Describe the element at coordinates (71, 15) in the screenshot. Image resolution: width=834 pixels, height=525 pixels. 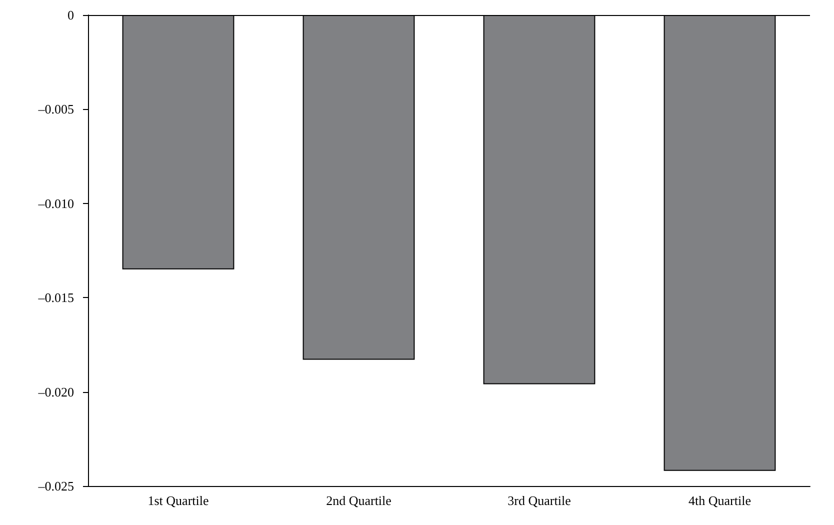
I see `y-tick-label: 0` at that location.